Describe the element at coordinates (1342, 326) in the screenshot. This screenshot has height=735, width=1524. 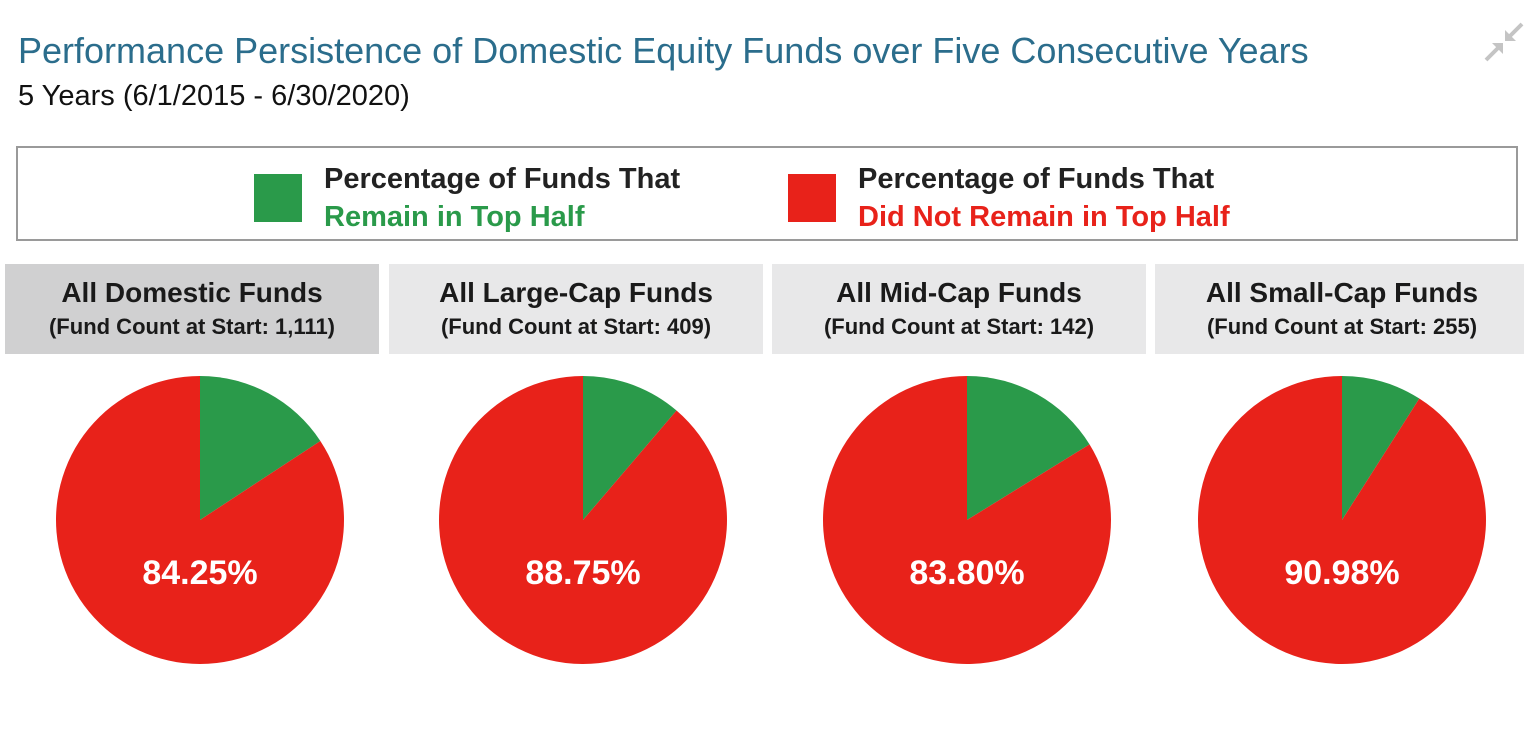
I see `panel-fund-count: (Fund Count at Start: 255)` at that location.